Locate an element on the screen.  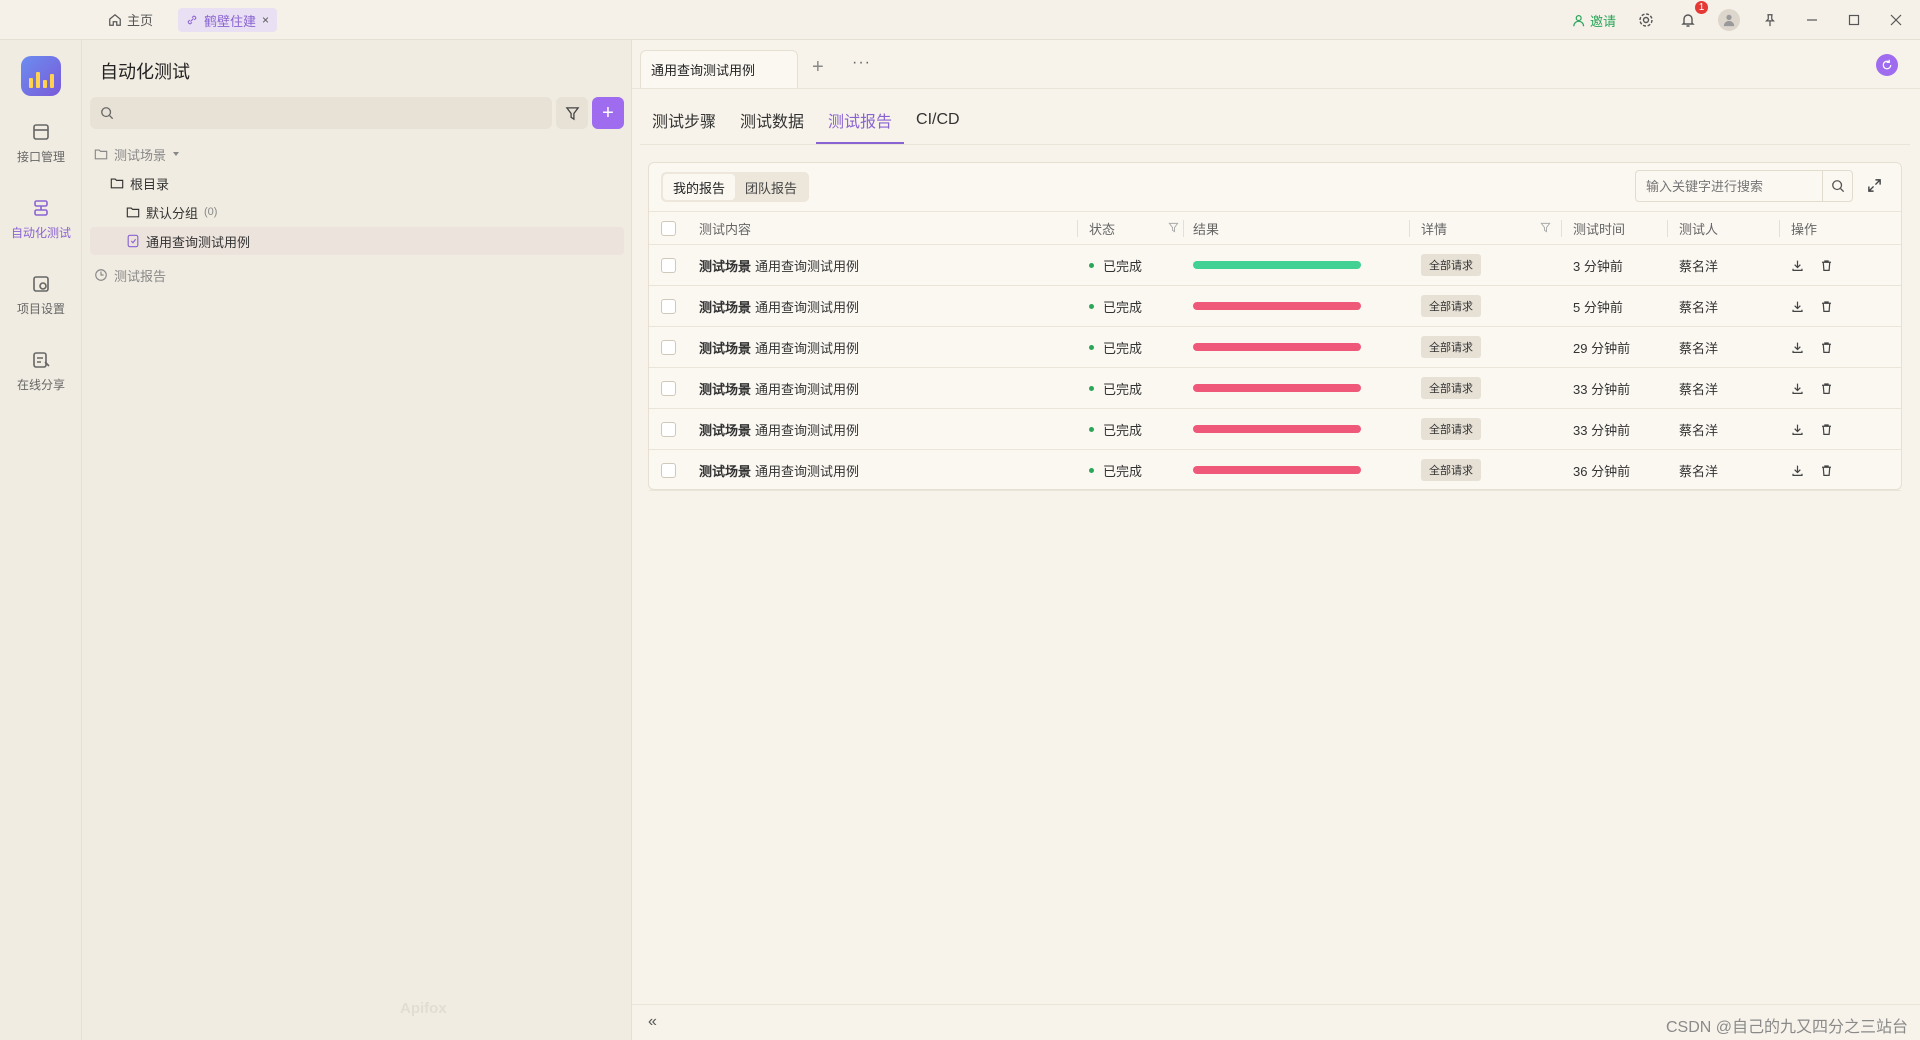
table-row: 测试场景 通用查询测试用例 已完成 全部请求 29 分钟前 蔡名洋 is located at coordinates (1275, 347).